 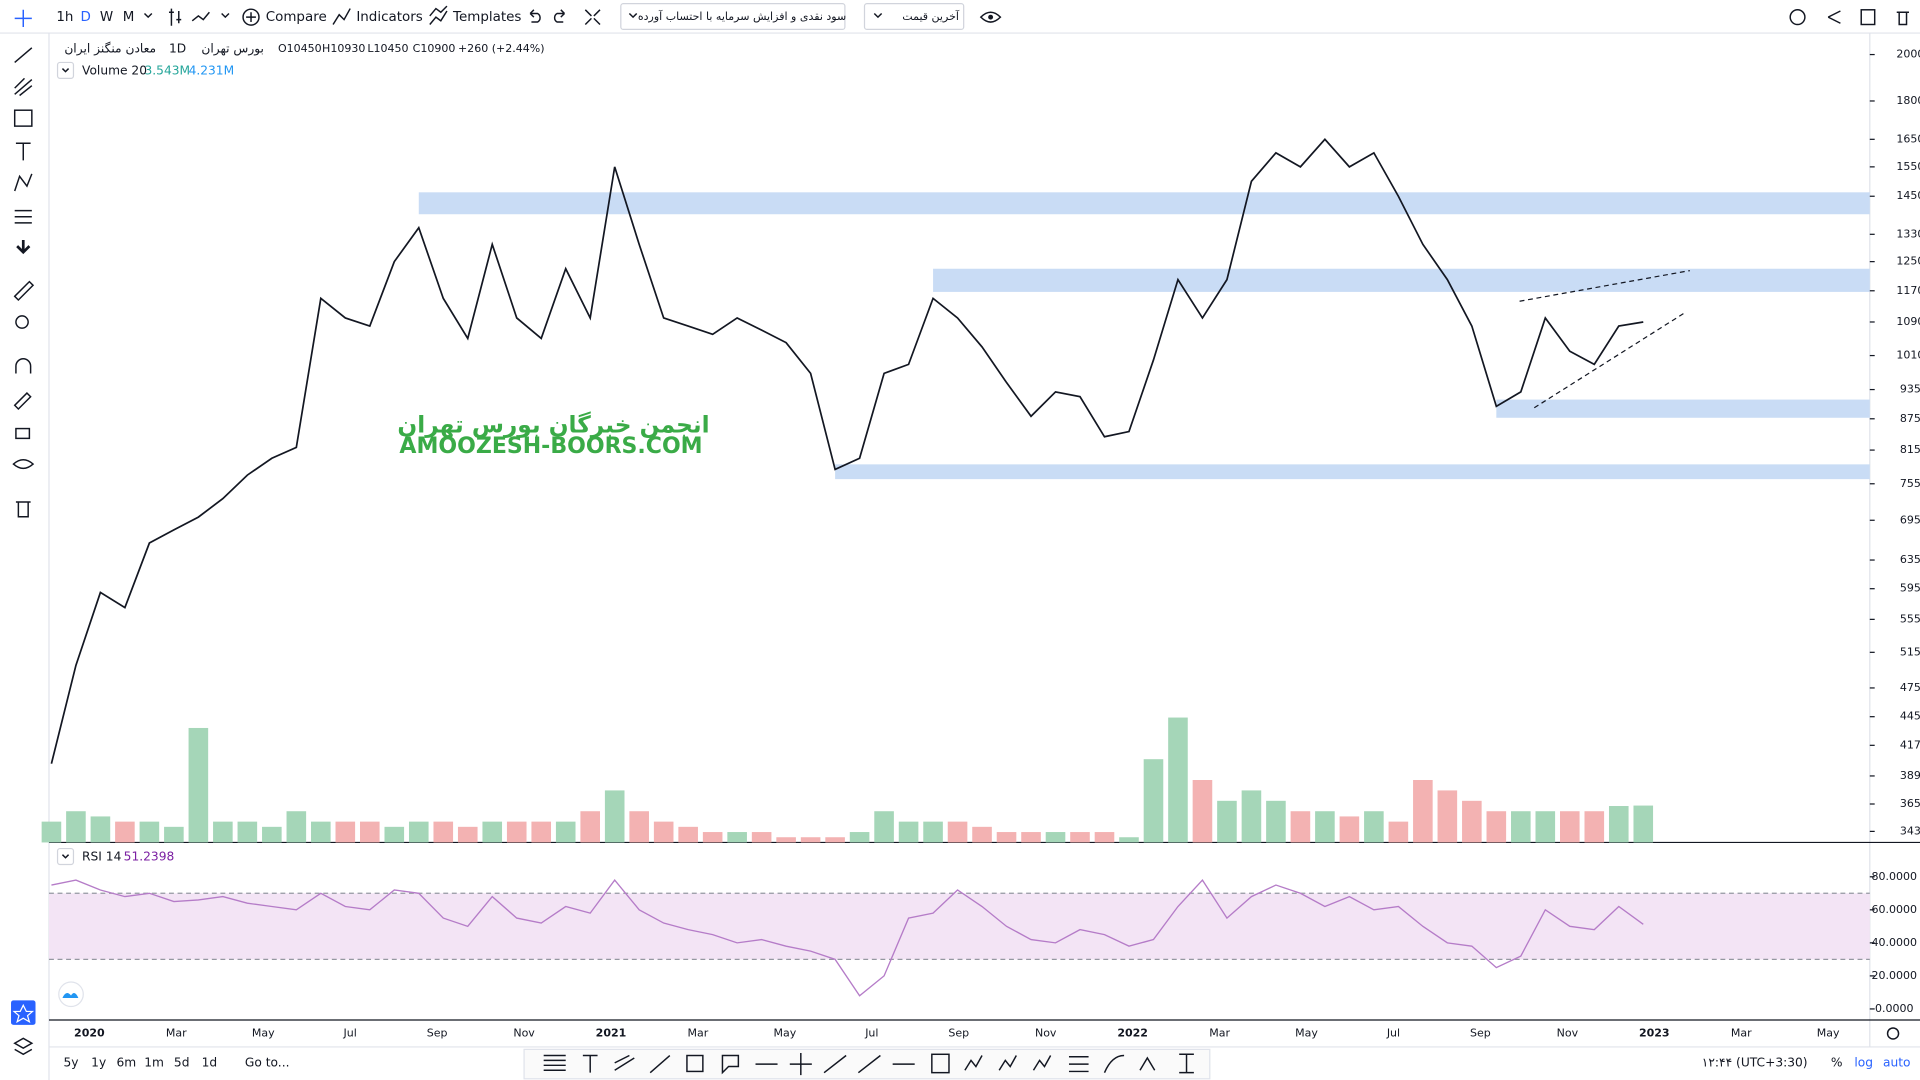 I want to click on range-button: 5y, so click(x=71, y=1062).